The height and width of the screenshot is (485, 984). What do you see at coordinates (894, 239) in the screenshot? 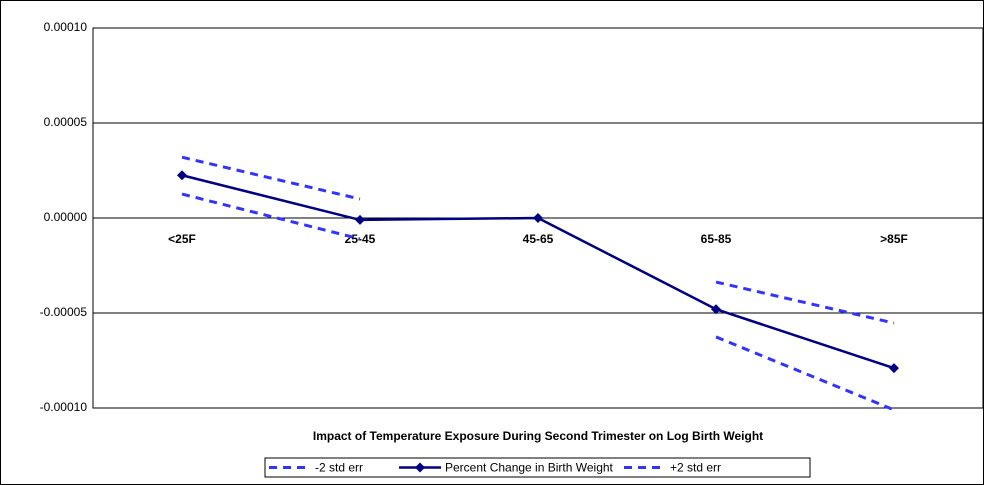
I see `x-tick-label: >85F` at bounding box center [894, 239].